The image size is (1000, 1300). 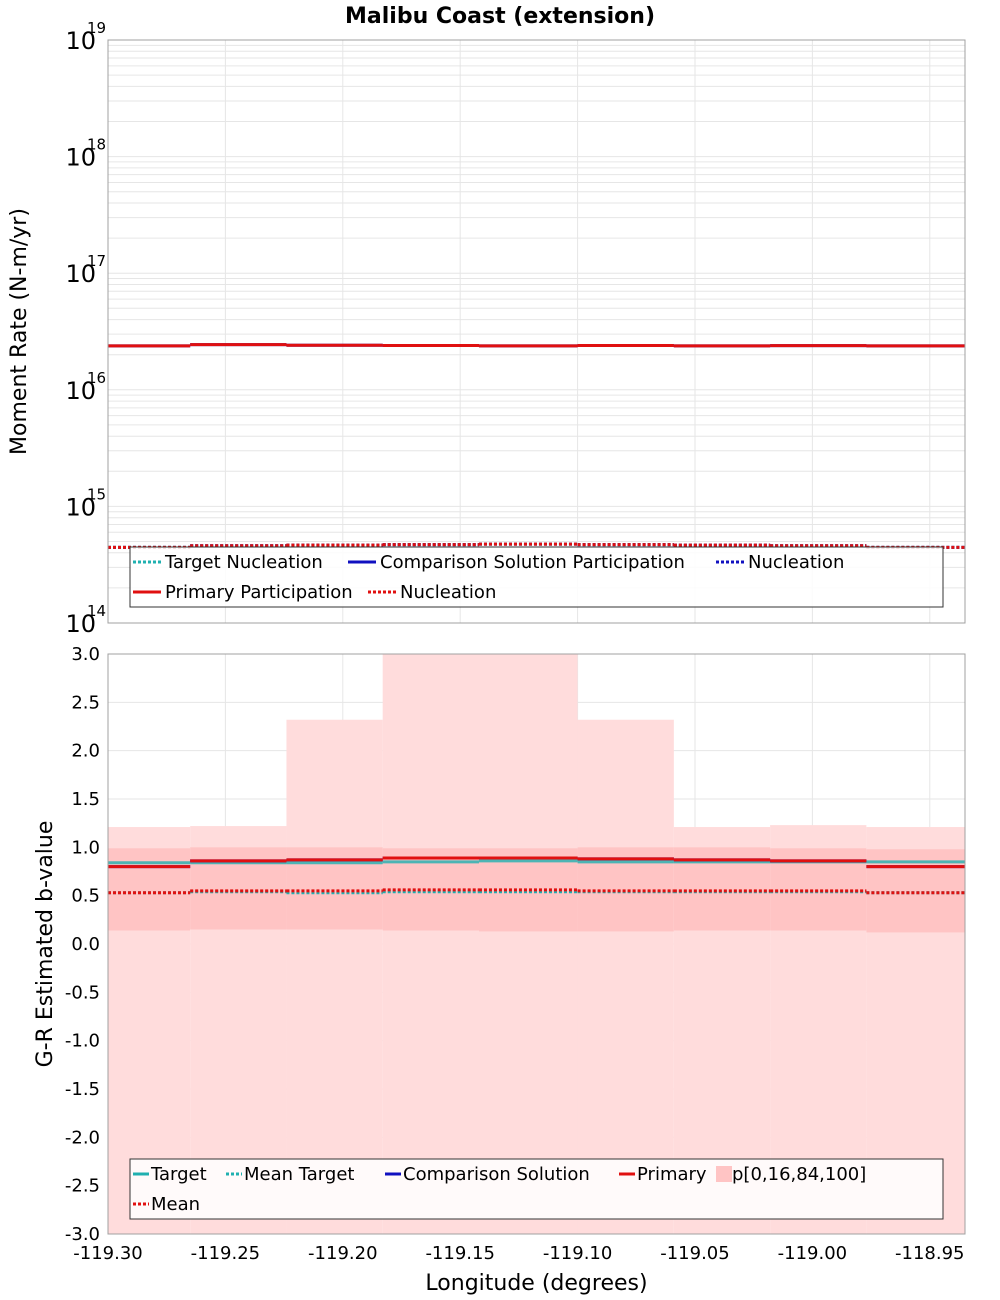 What do you see at coordinates (96, 494) in the screenshot?
I see `y-tick-label-exponent: 15` at bounding box center [96, 494].